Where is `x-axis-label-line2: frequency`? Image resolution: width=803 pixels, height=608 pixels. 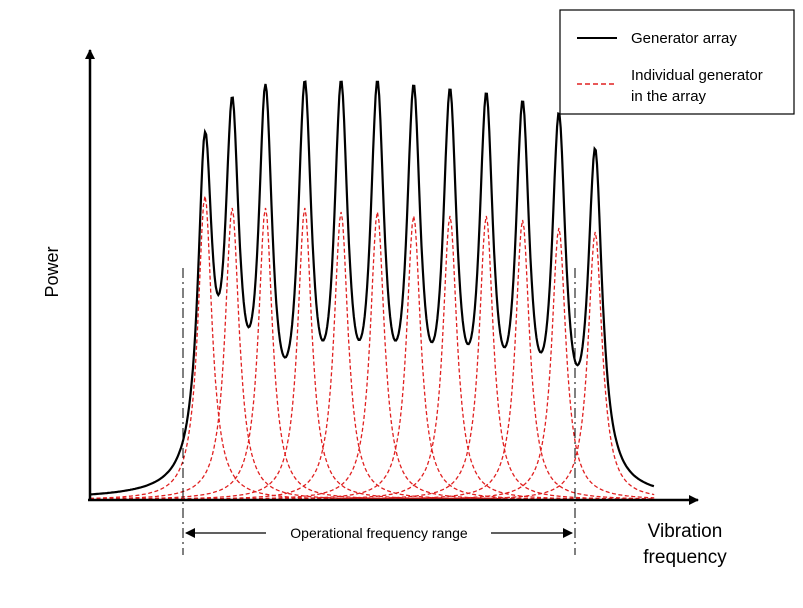
x-axis-label-line2: frequency is located at coordinates (685, 557).